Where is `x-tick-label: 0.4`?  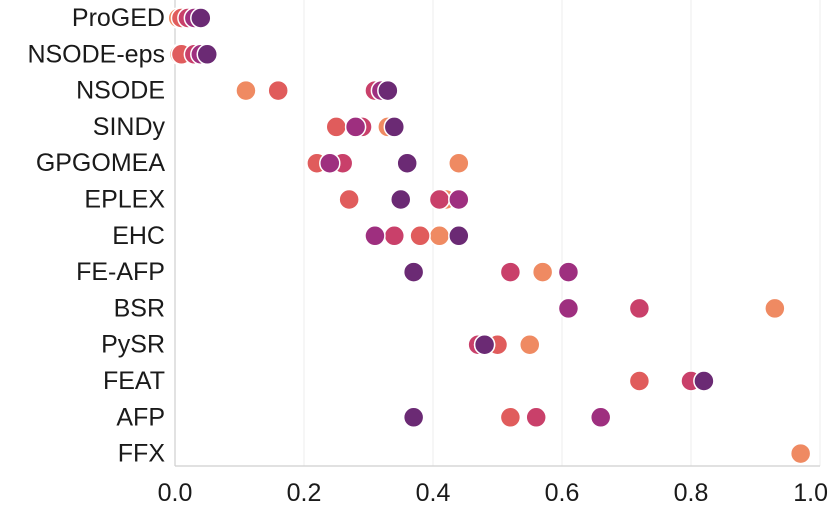 x-tick-label: 0.4 is located at coordinates (433, 492).